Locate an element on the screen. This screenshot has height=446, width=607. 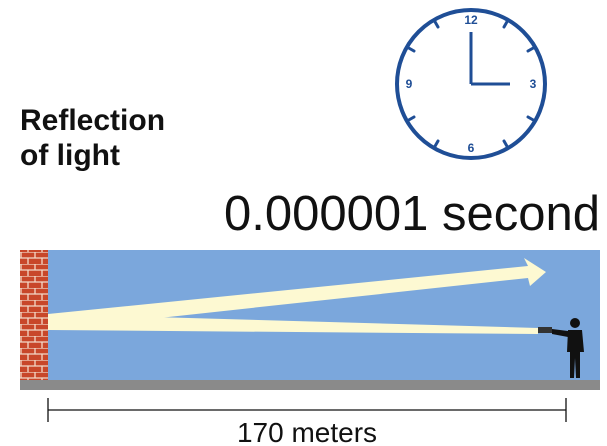
title-line: Reflection is located at coordinates (92, 120).